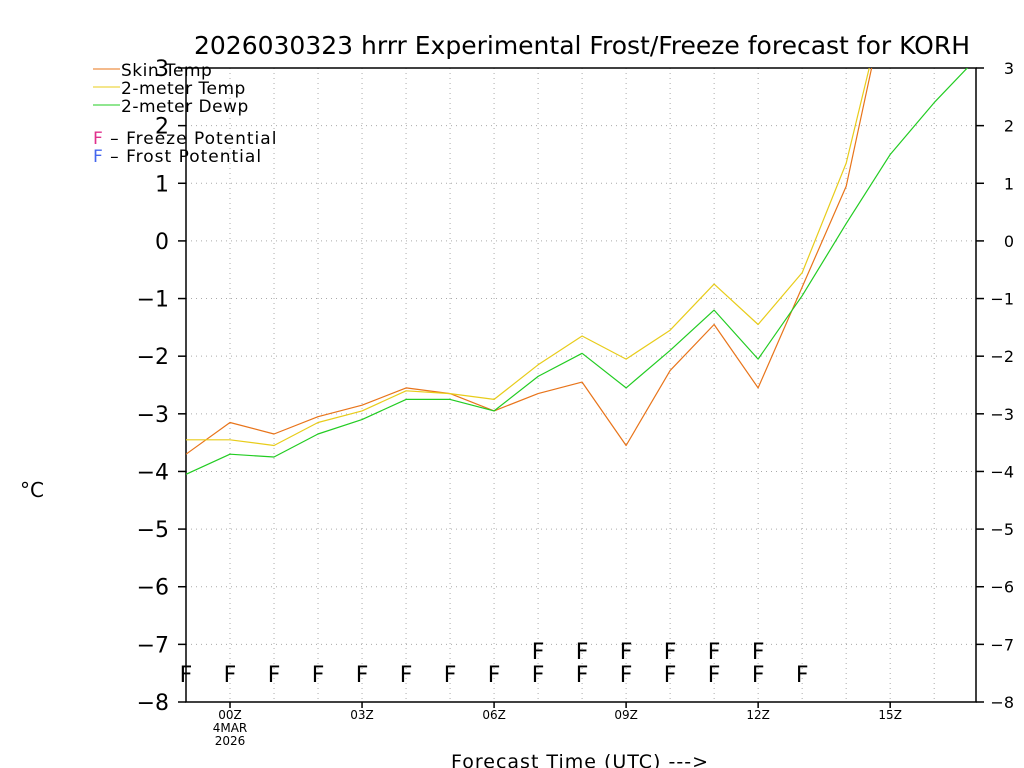  I want to click on x-tick-sublabel: 2026, so click(230, 741).